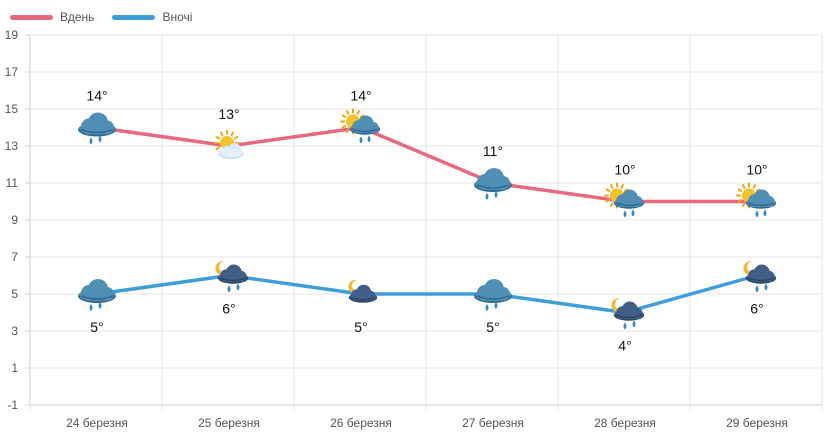  Describe the element at coordinates (231, 151) in the screenshot. I see `light-cloud-shape` at that location.